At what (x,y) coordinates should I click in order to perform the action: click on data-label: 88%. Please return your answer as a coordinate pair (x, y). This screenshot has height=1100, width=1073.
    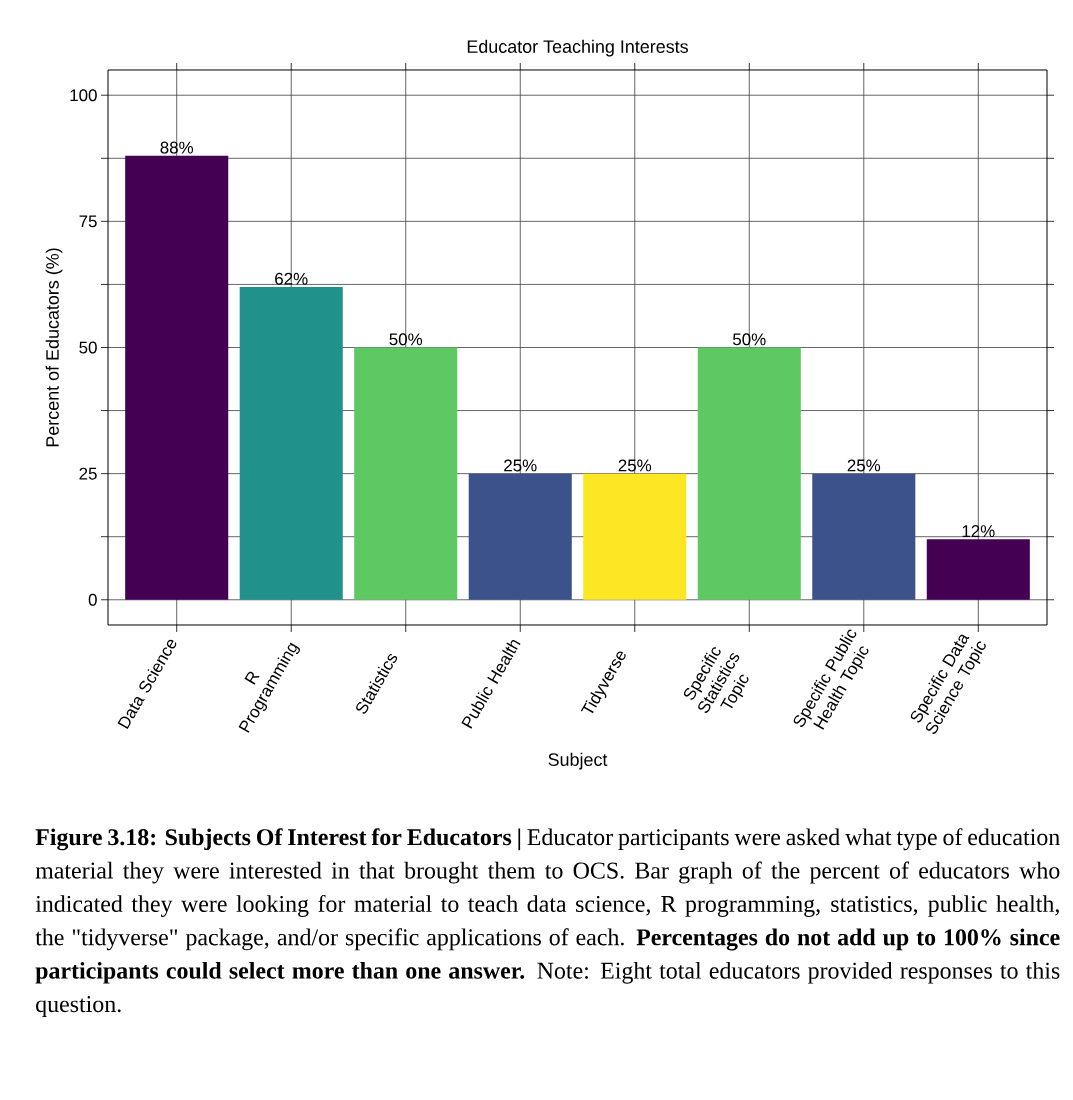
    Looking at the image, I should click on (177, 147).